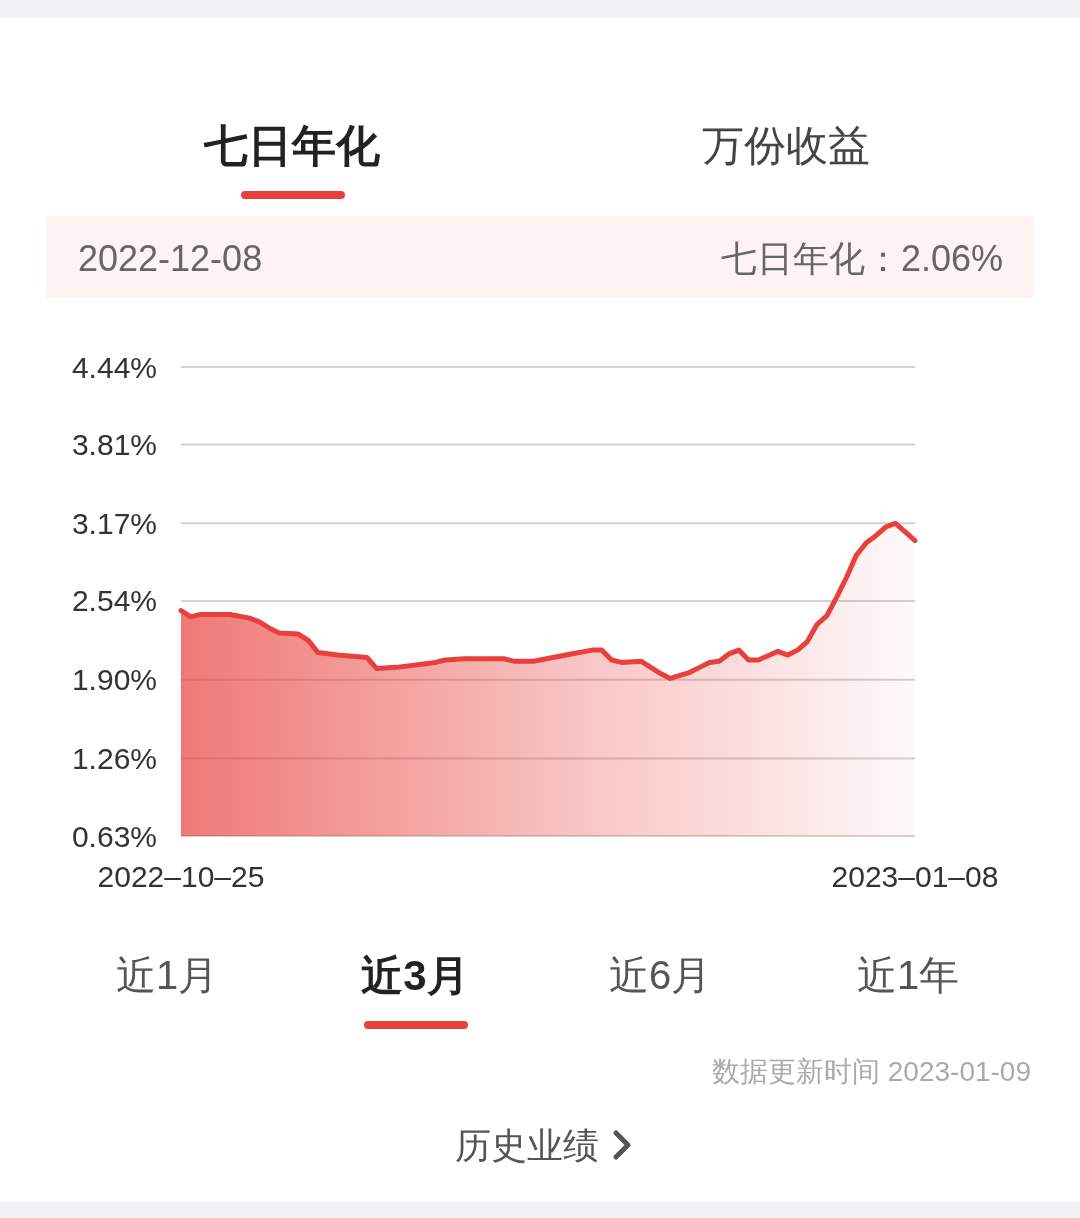  What do you see at coordinates (292, 145) in the screenshot?
I see `text: 七日年化` at bounding box center [292, 145].